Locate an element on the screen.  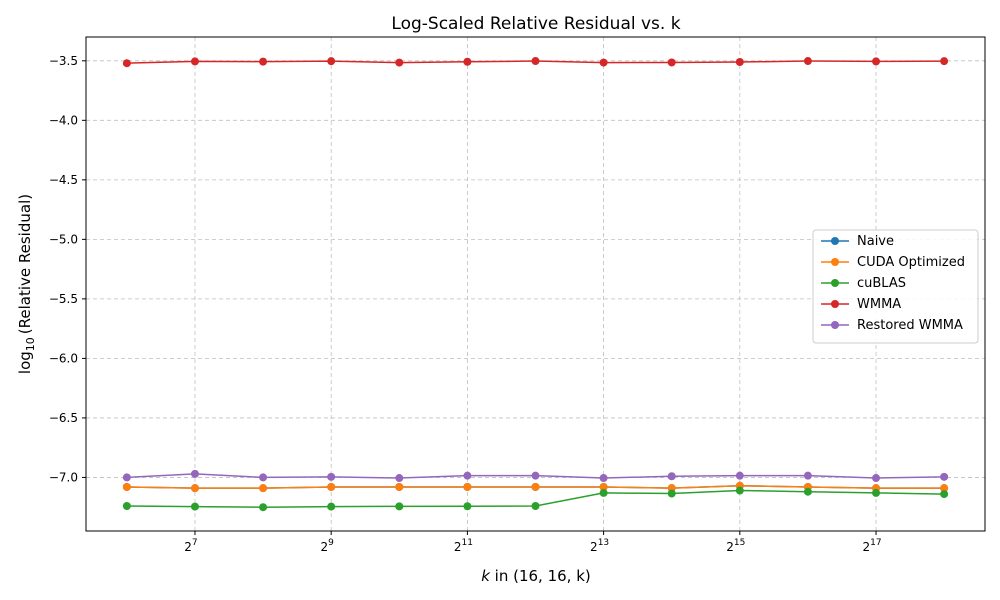
legend-label: CUDA Optimized is located at coordinates (911, 262).